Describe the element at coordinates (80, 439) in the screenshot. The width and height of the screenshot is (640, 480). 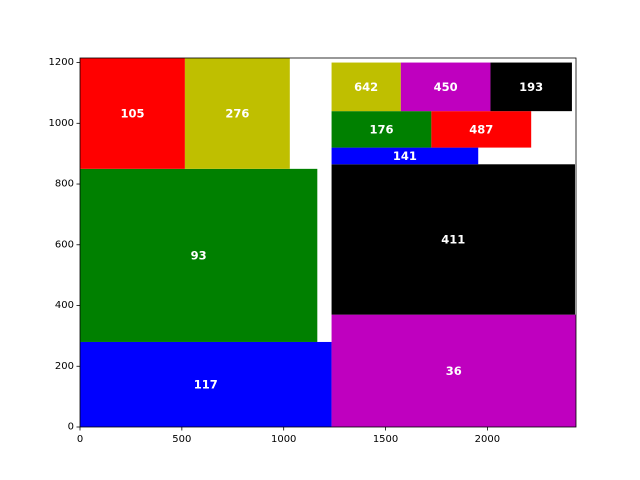
I see `x-tick-label-0: 0` at that location.